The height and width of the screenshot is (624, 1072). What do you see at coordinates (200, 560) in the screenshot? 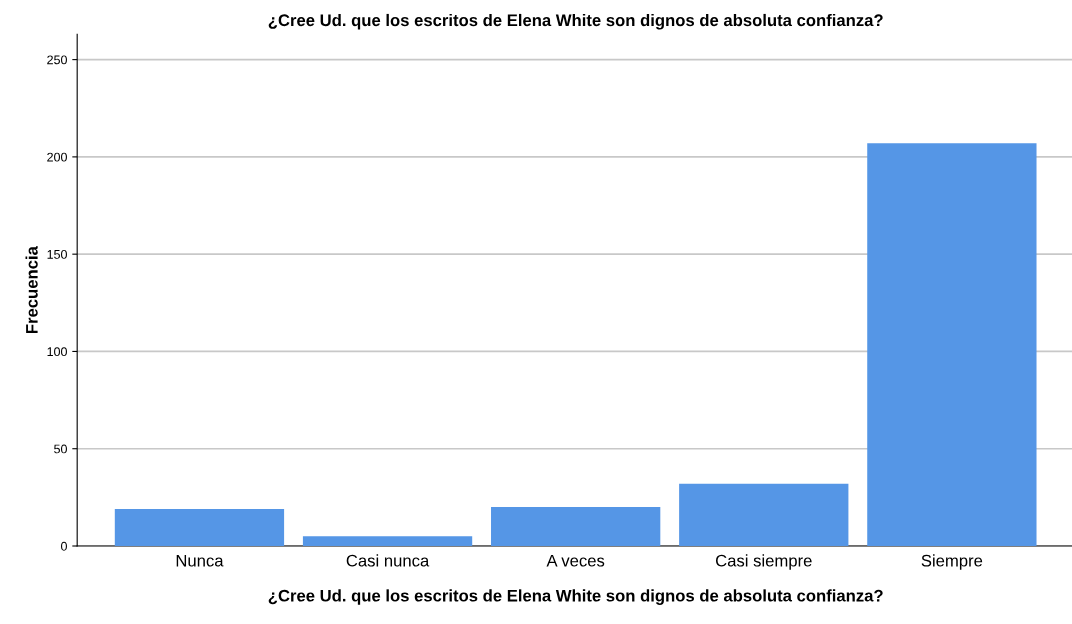
I see `x-tick-label: Nunca` at bounding box center [200, 560].